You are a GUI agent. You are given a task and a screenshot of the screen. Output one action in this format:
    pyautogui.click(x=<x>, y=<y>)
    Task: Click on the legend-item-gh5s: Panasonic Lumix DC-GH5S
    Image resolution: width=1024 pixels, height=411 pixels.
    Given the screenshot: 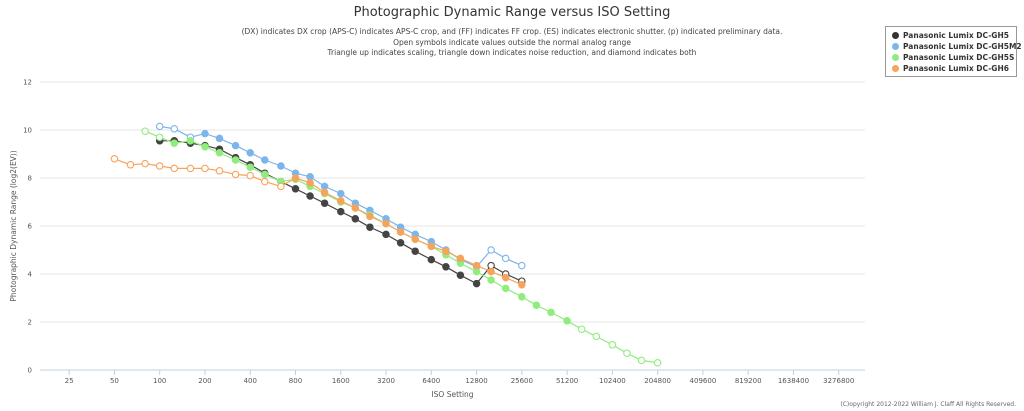 What is the action you would take?
    pyautogui.click(x=953, y=57)
    